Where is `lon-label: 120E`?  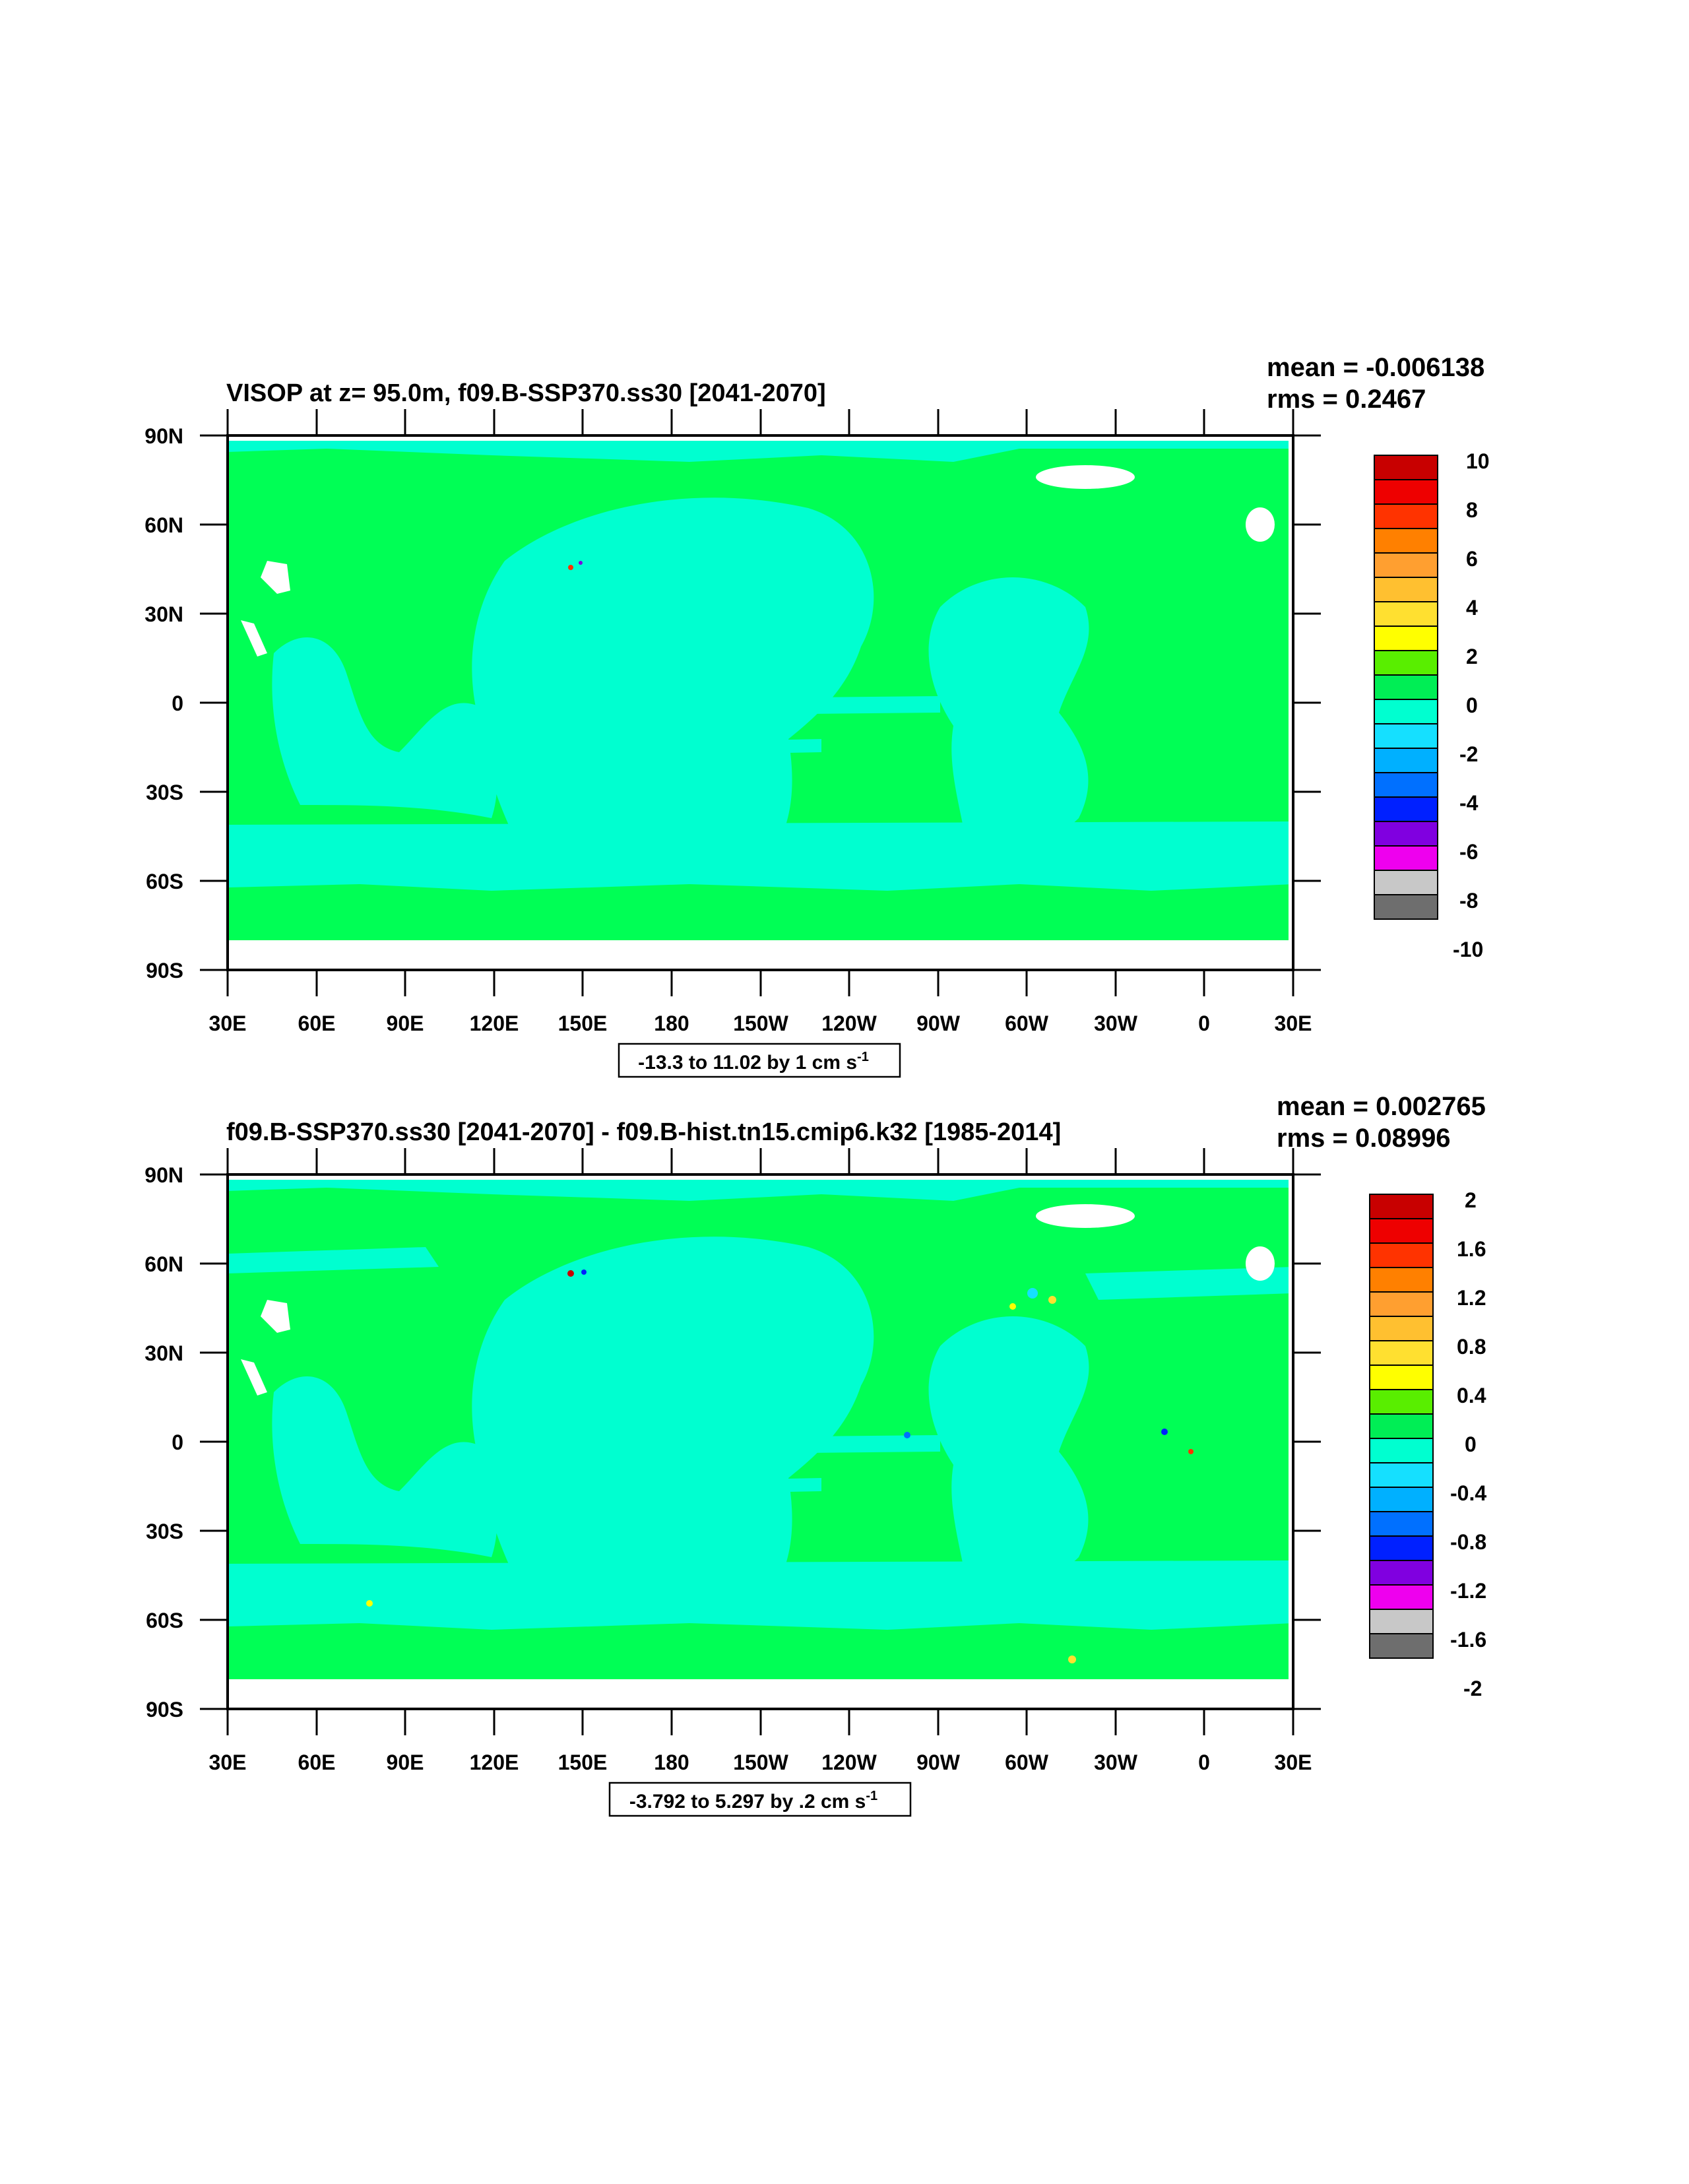 lon-label: 120E is located at coordinates (494, 1762).